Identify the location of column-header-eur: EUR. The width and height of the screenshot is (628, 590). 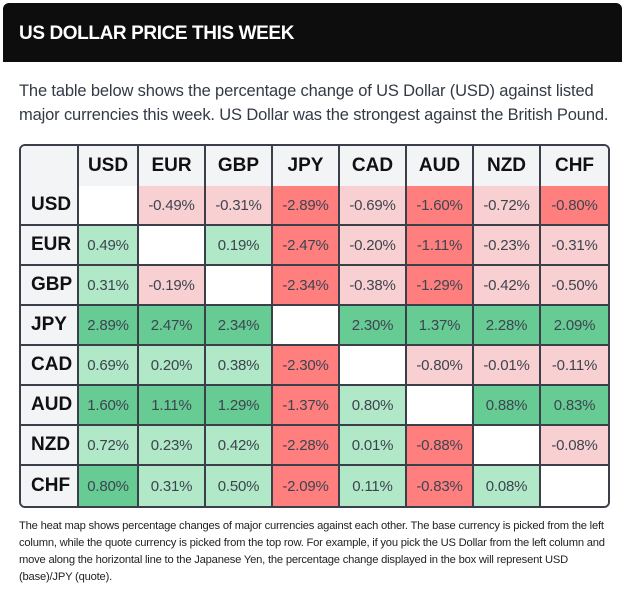
(172, 166).